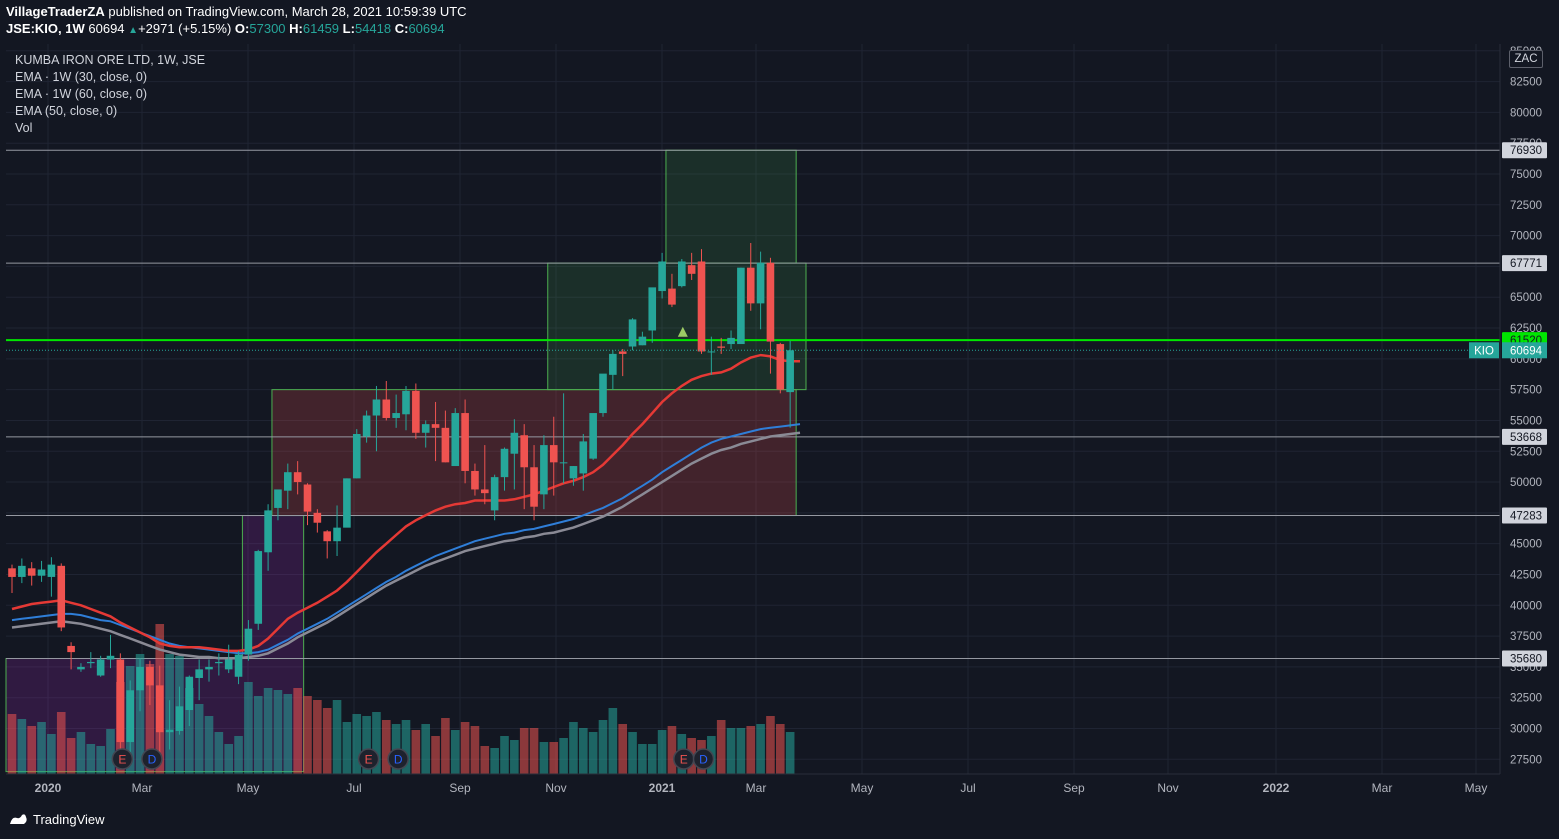 This screenshot has width=1559, height=839. Describe the element at coordinates (81, 94) in the screenshot. I see `legend-ema-60: EMA · 1W (60, close, 0)` at that location.